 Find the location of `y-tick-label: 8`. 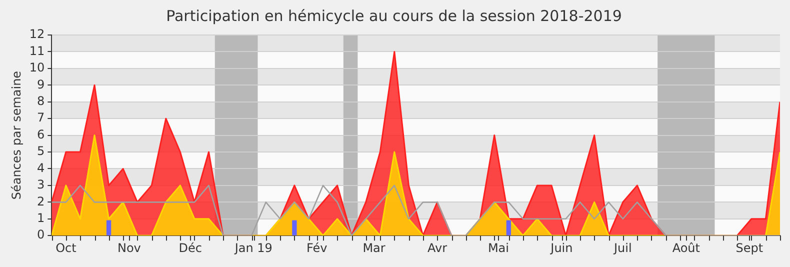

y-tick-label: 8 is located at coordinates (41, 101).